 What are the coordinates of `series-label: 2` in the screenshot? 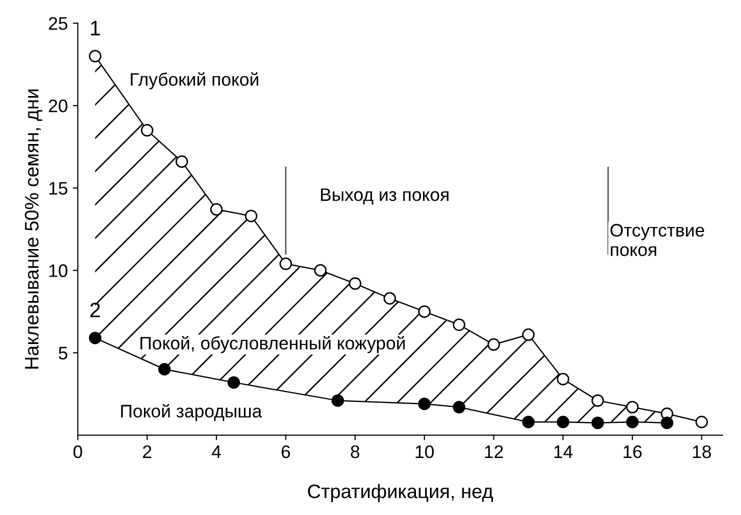 It's located at (95, 310).